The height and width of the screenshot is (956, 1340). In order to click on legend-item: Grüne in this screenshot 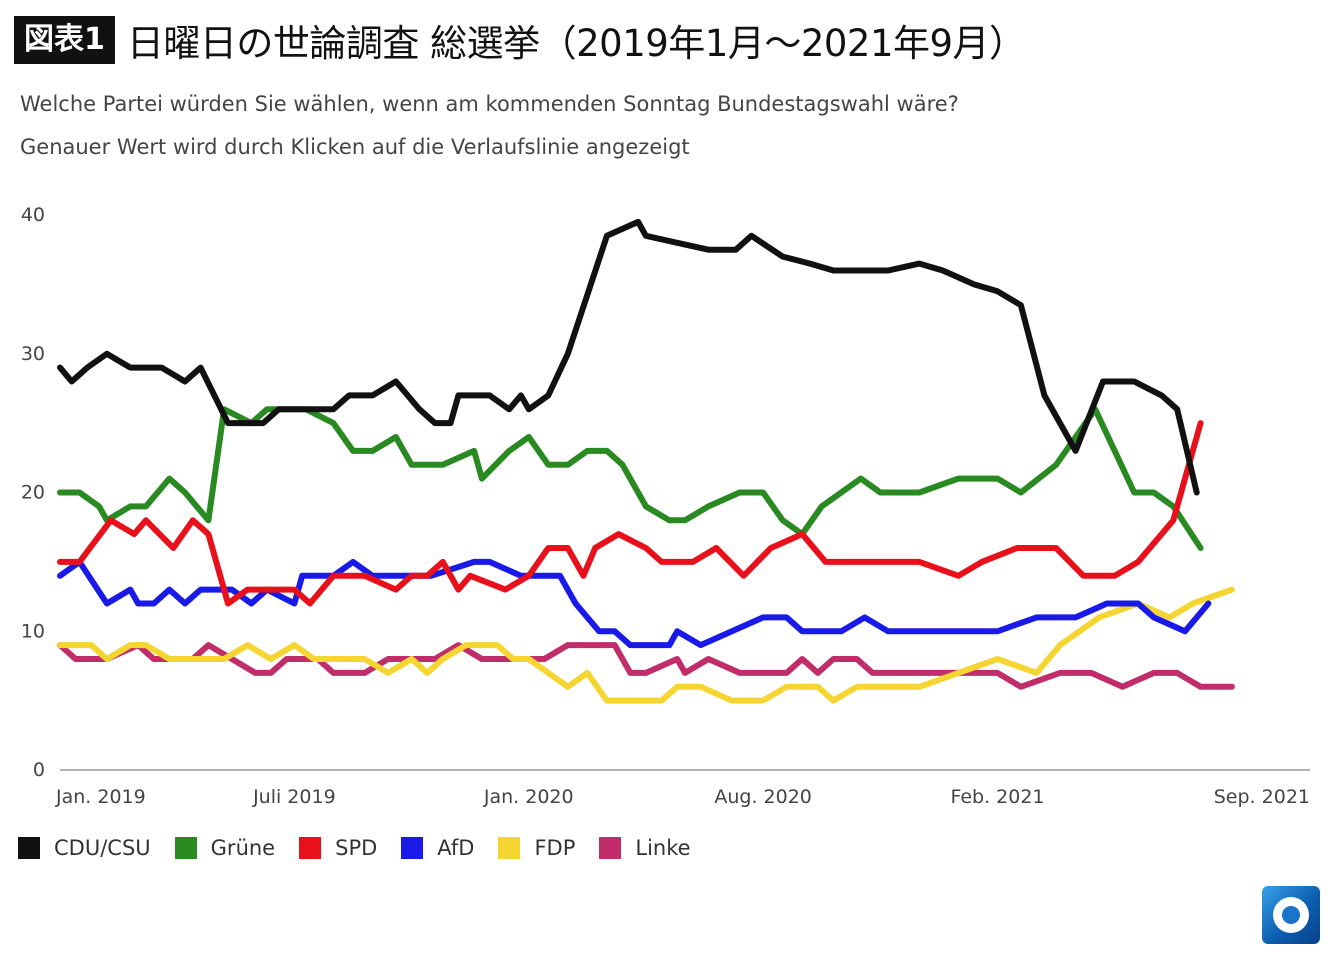, I will do `click(225, 848)`.